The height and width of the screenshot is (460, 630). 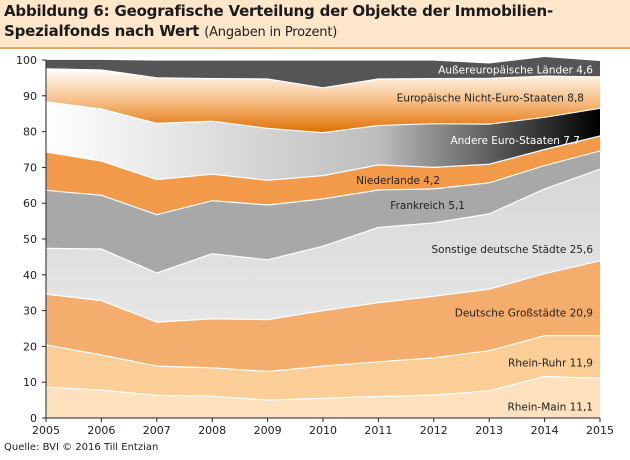 What do you see at coordinates (30, 275) in the screenshot?
I see `y-tick-label: 40` at bounding box center [30, 275].